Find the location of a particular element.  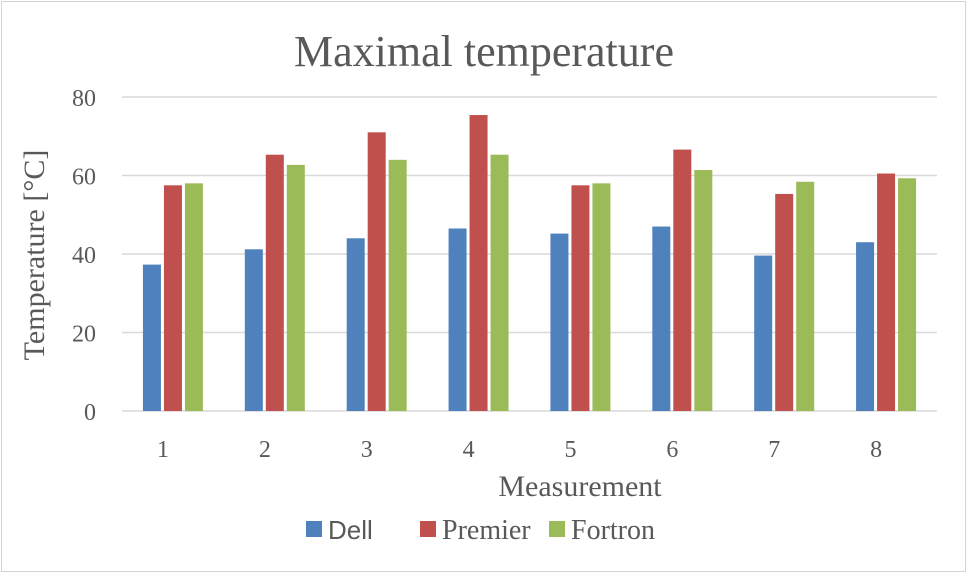

y-tick-label: 20 is located at coordinates (84, 335).